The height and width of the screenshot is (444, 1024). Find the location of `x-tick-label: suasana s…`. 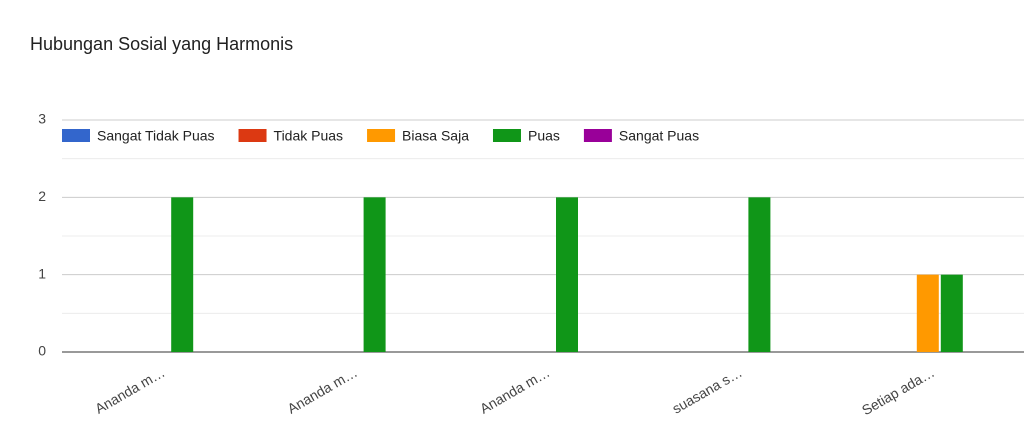

x-tick-label: suasana s… is located at coordinates (706, 390).